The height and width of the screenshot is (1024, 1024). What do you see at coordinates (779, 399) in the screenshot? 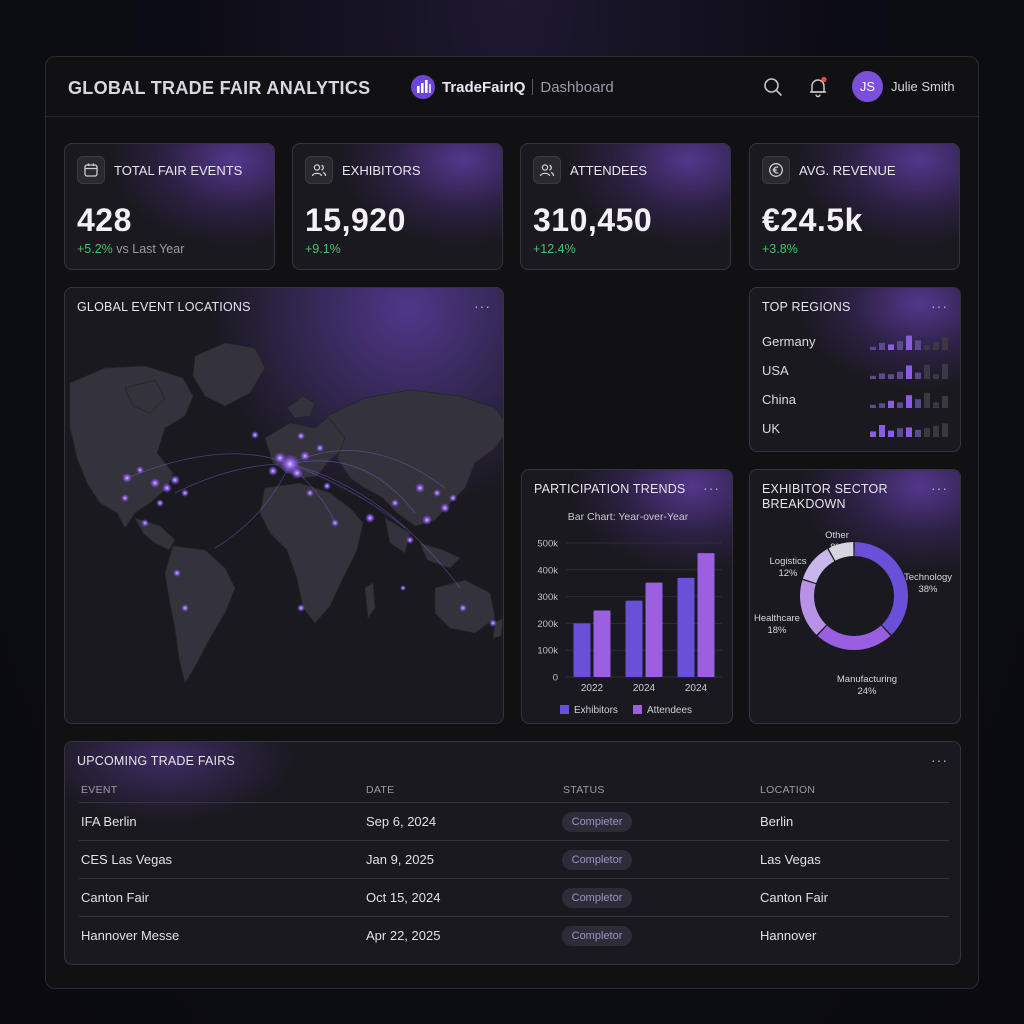
I see `region-name: China` at bounding box center [779, 399].